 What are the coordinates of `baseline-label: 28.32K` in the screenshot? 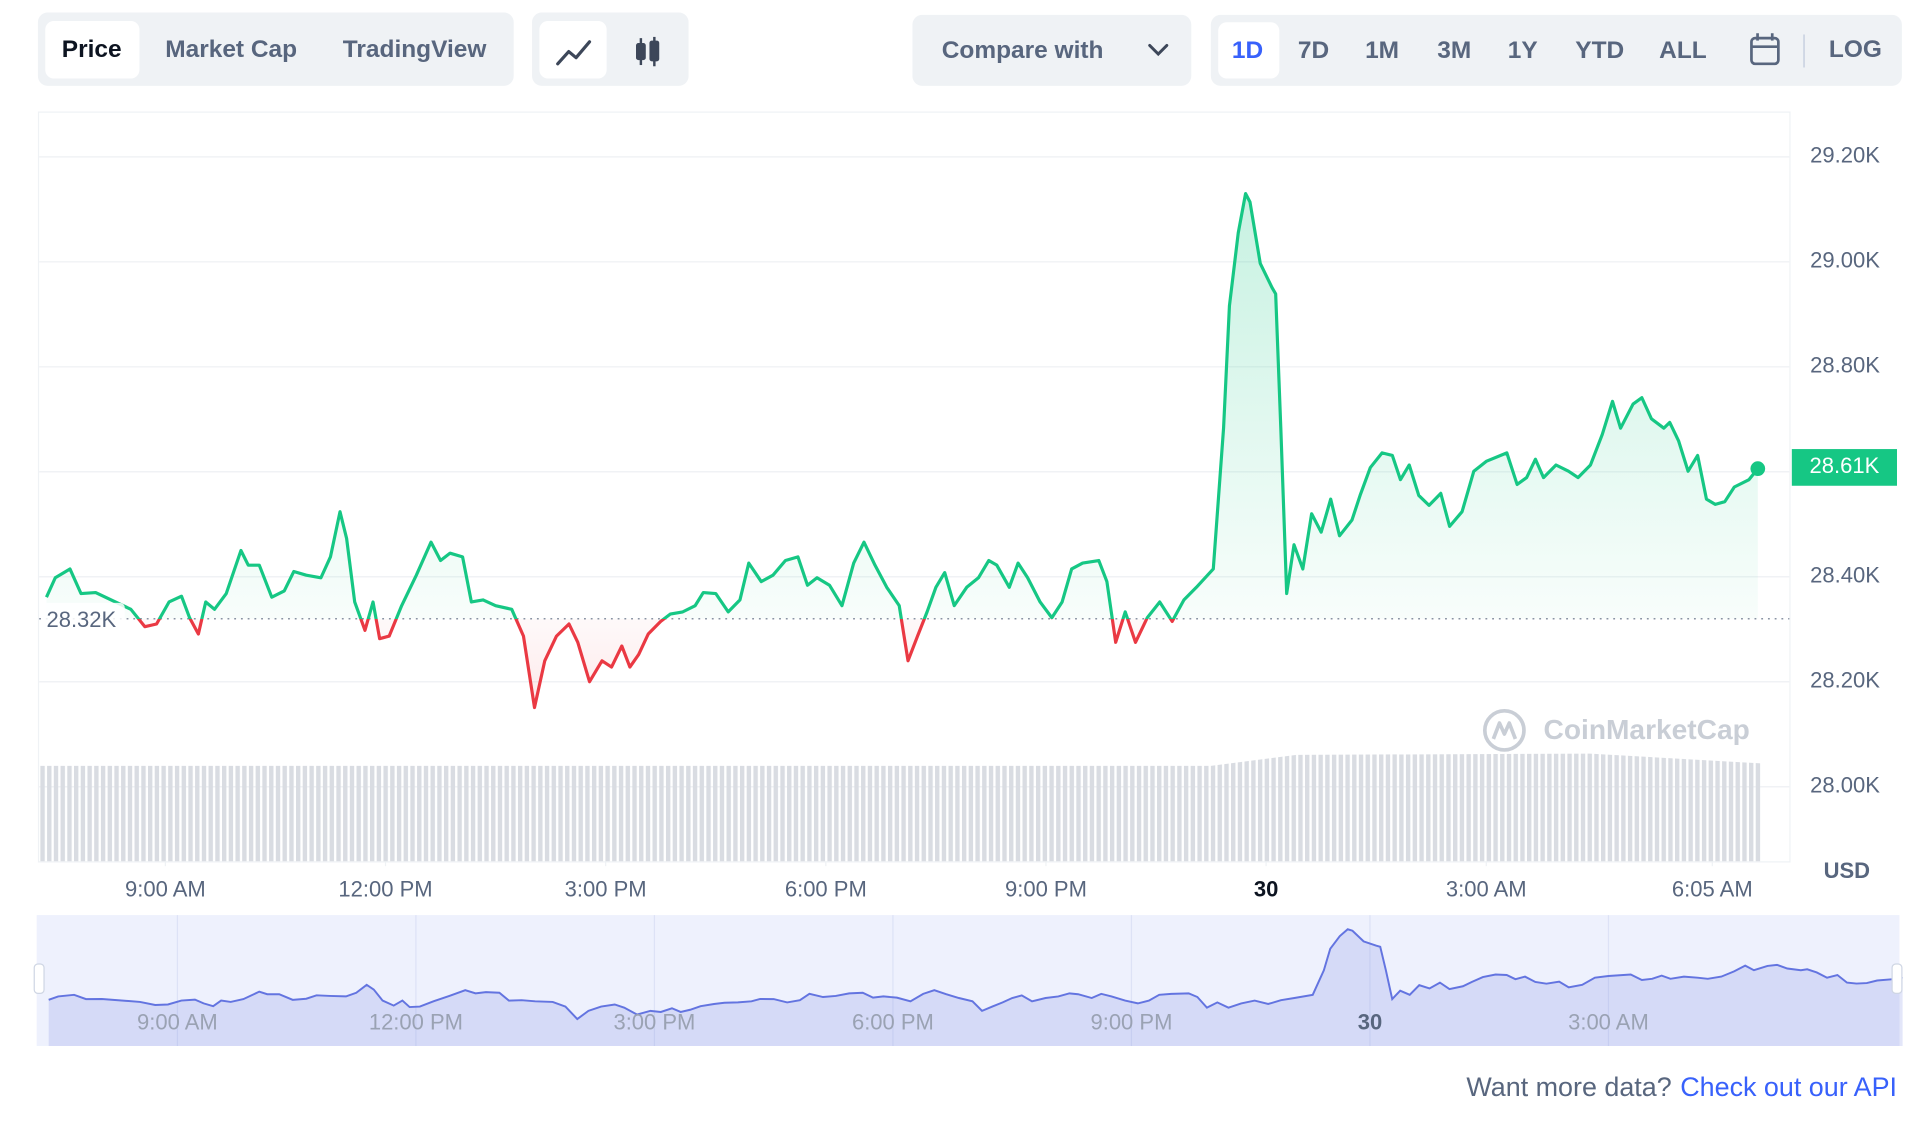 It's located at (81, 619).